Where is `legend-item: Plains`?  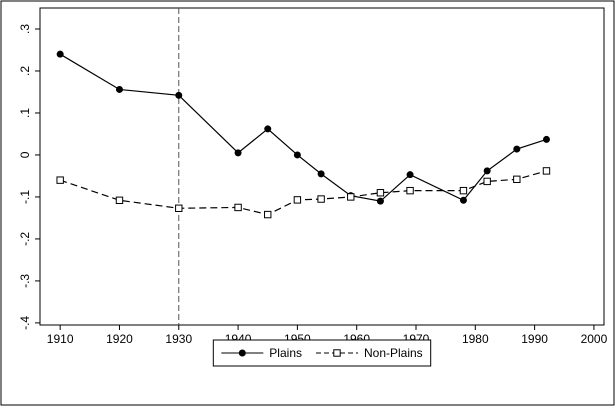 legend-item: Plains is located at coordinates (261, 353).